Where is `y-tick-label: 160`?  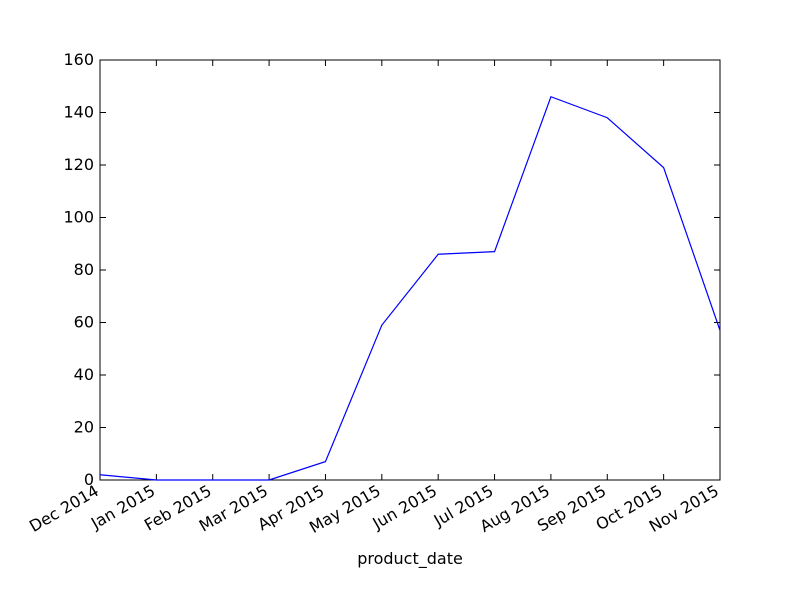
y-tick-label: 160 is located at coordinates (78, 59).